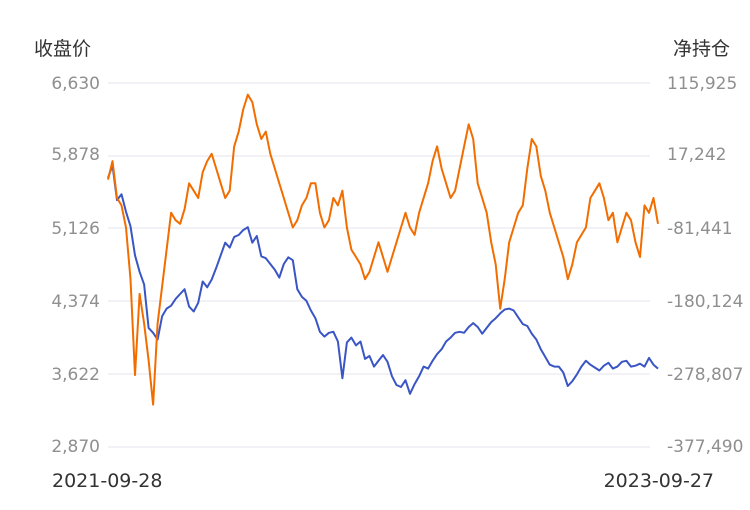 This screenshot has width=750, height=510. What do you see at coordinates (75, 84) in the screenshot?
I see `left-tick-label: 6,630` at bounding box center [75, 84].